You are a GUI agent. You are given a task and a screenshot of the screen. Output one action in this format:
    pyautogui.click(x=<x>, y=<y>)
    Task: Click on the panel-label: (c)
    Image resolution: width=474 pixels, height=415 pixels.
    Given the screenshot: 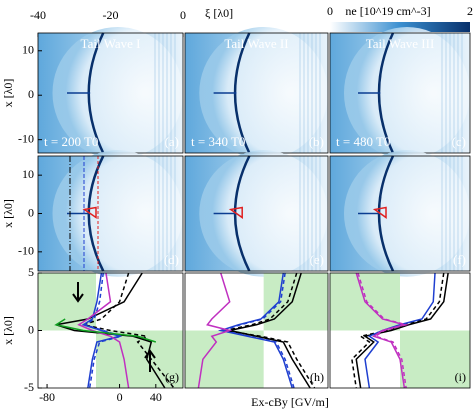 What is the action you would take?
    pyautogui.click(x=459, y=141)
    